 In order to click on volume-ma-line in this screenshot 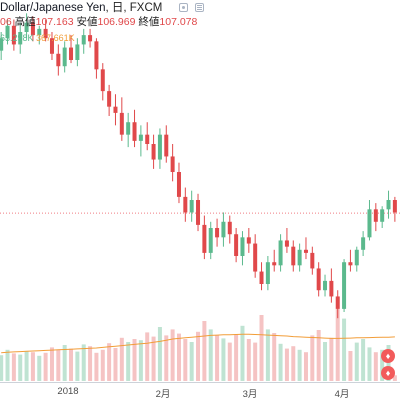, I will do `click(198, 343)`.